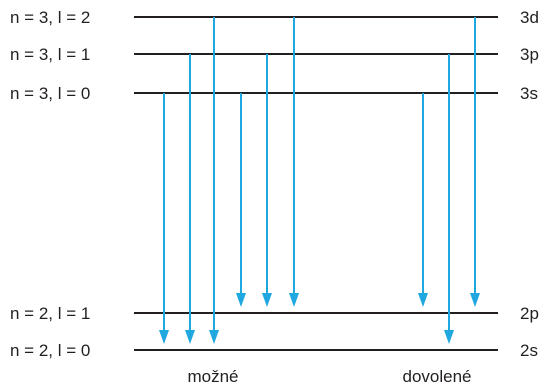  What do you see at coordinates (267, 180) in the screenshot?
I see `transition-3p-2p-possible` at bounding box center [267, 180].